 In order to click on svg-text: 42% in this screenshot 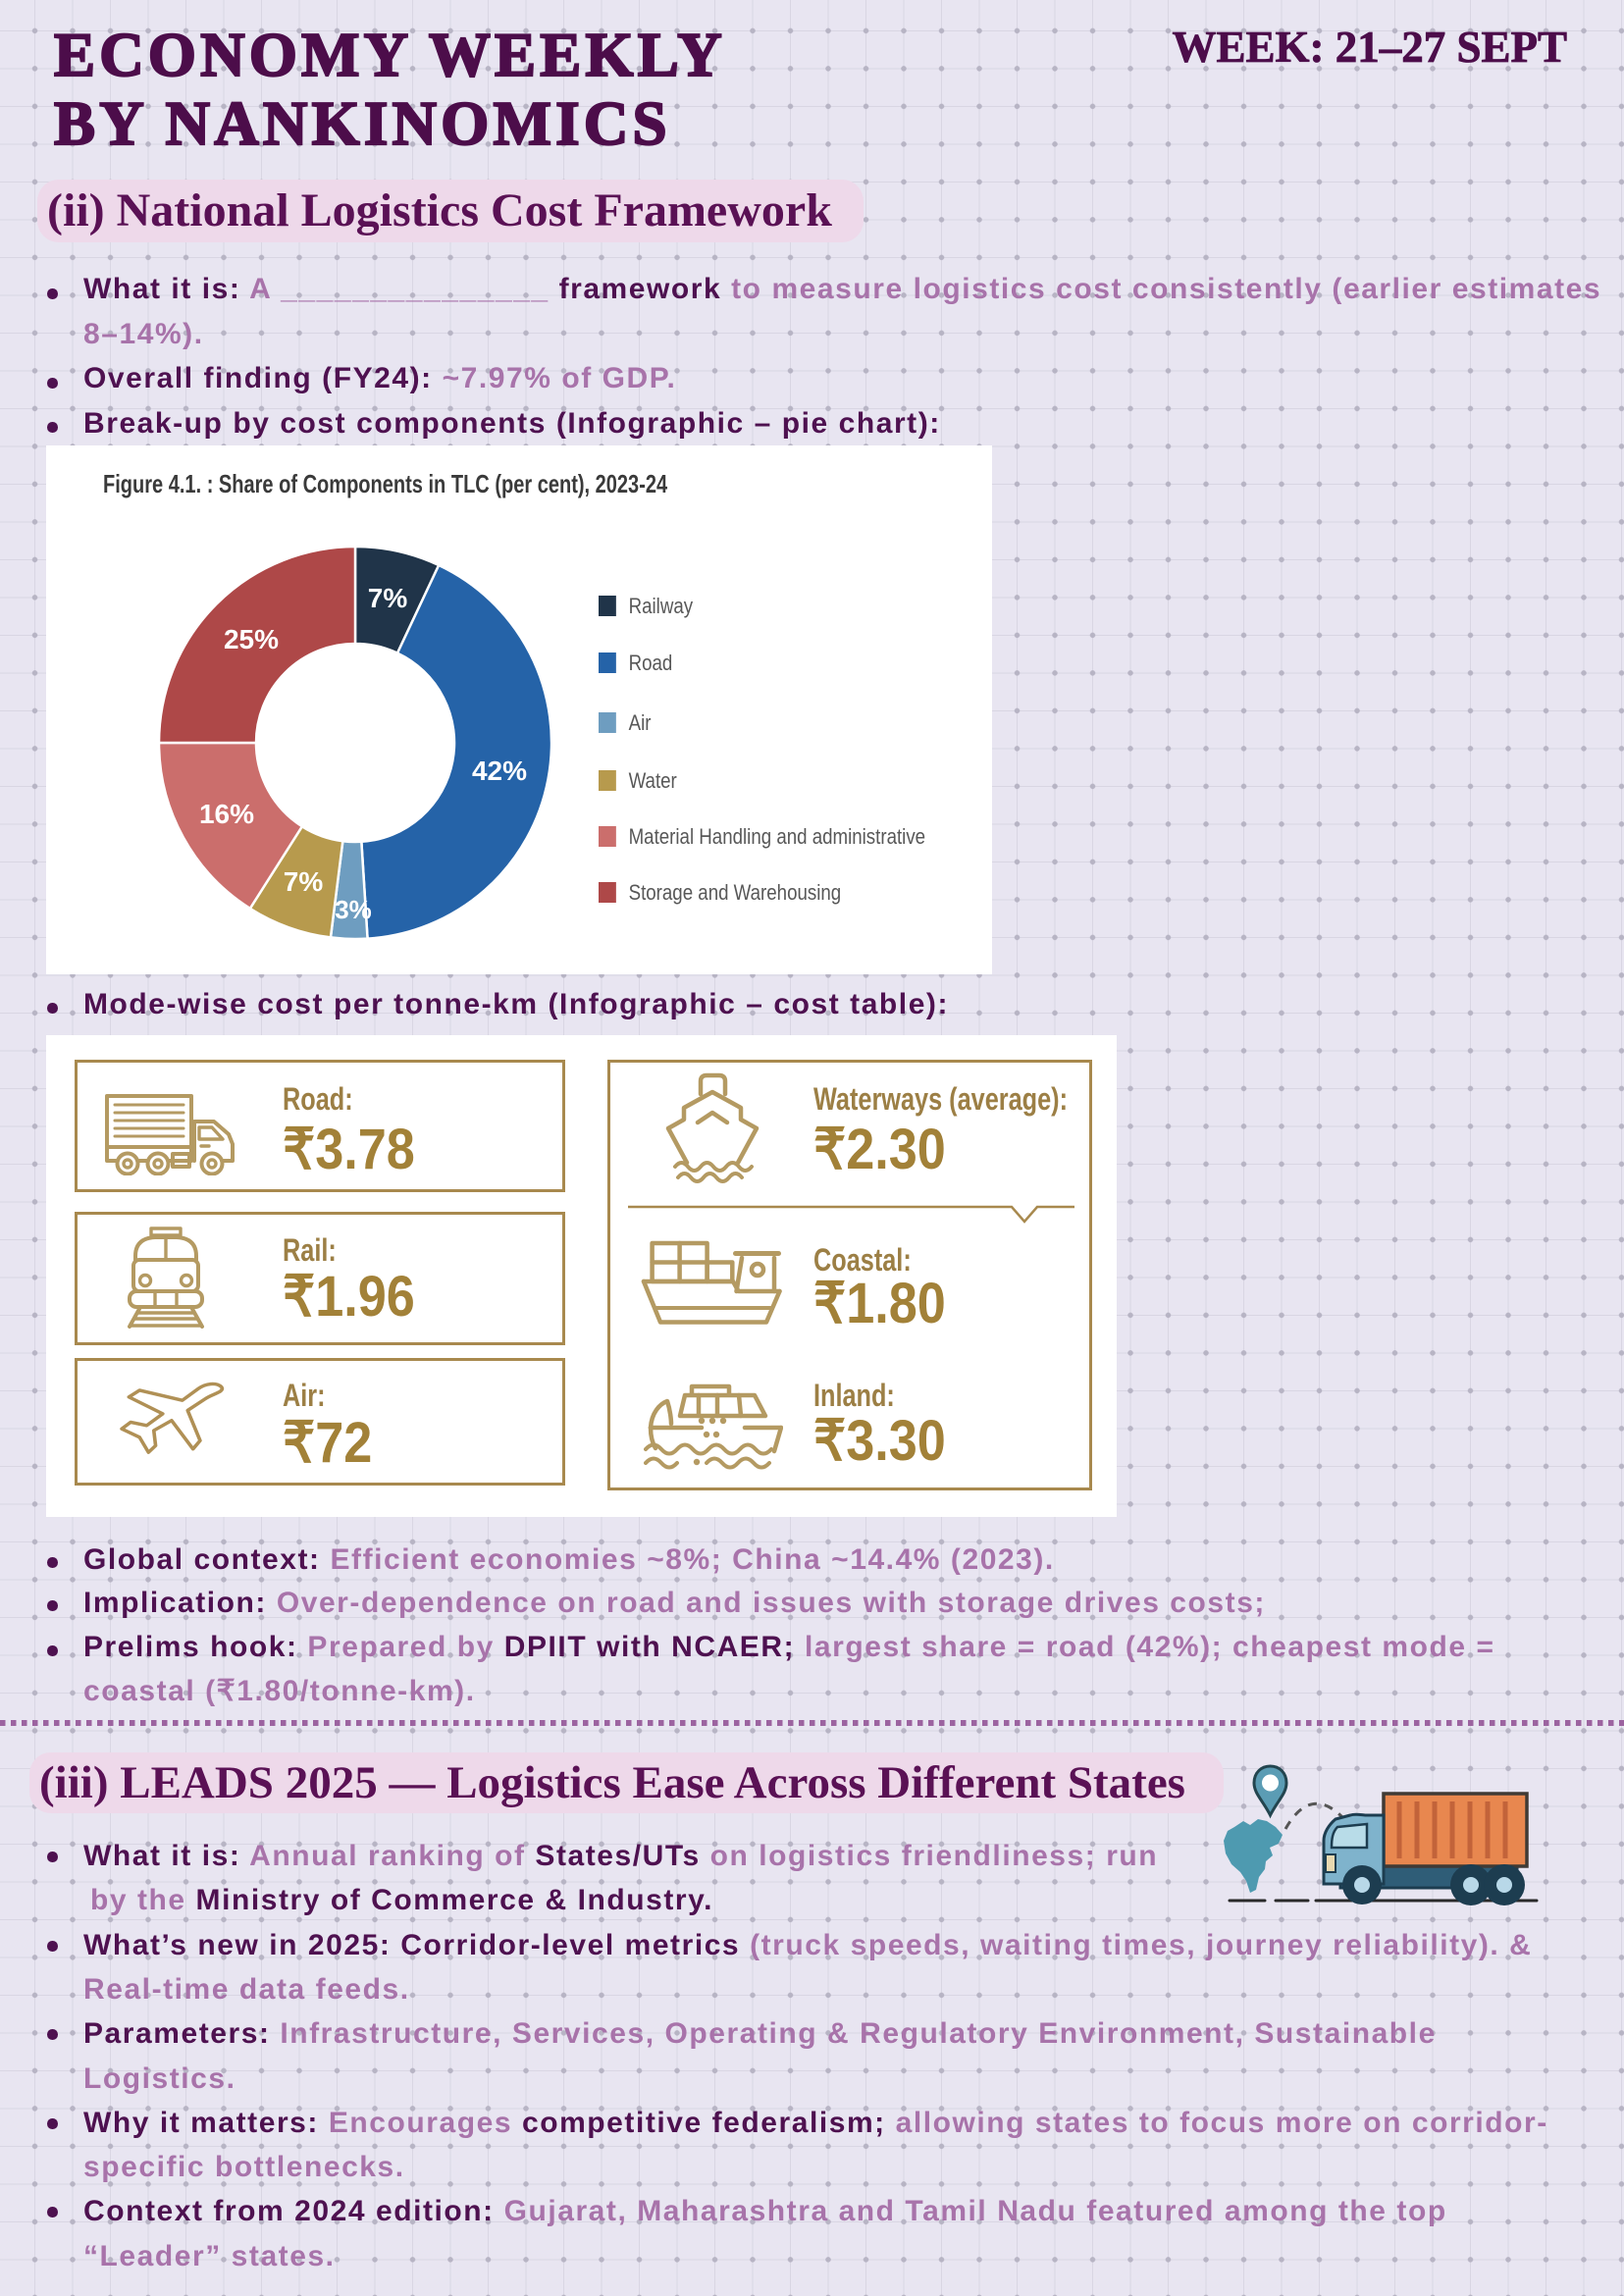, I will do `click(499, 771)`.